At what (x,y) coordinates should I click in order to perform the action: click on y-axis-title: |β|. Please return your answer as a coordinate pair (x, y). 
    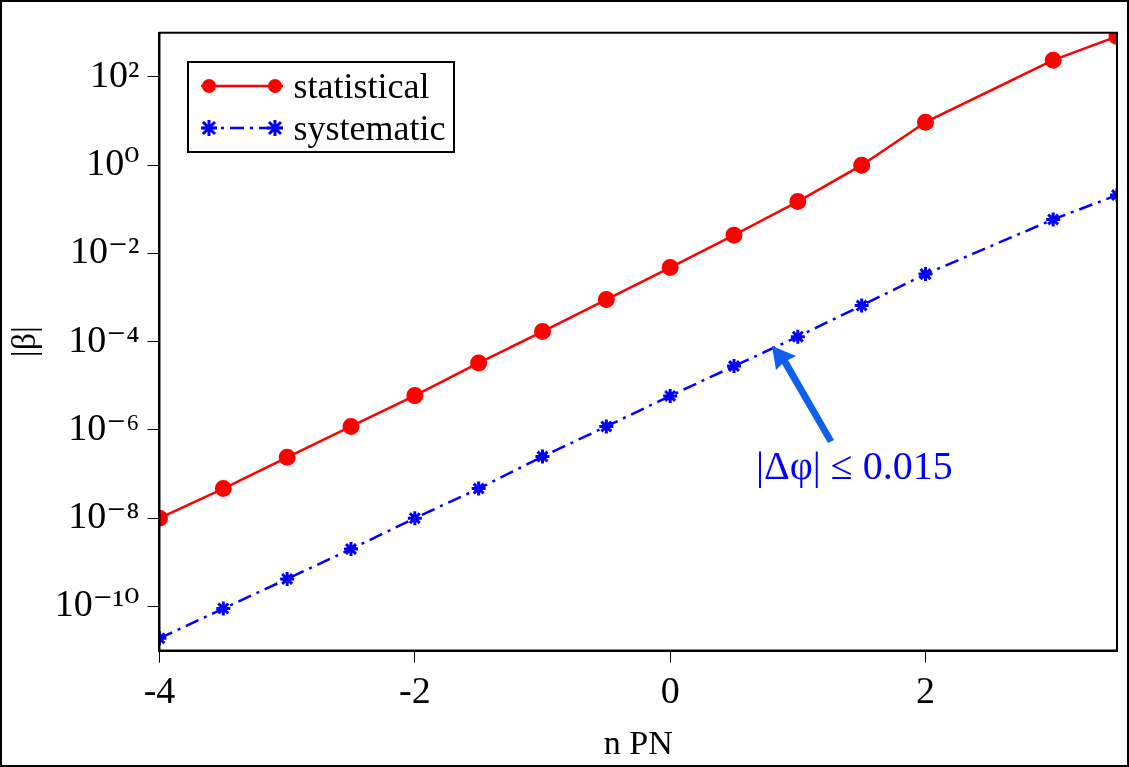
    Looking at the image, I should click on (24, 342).